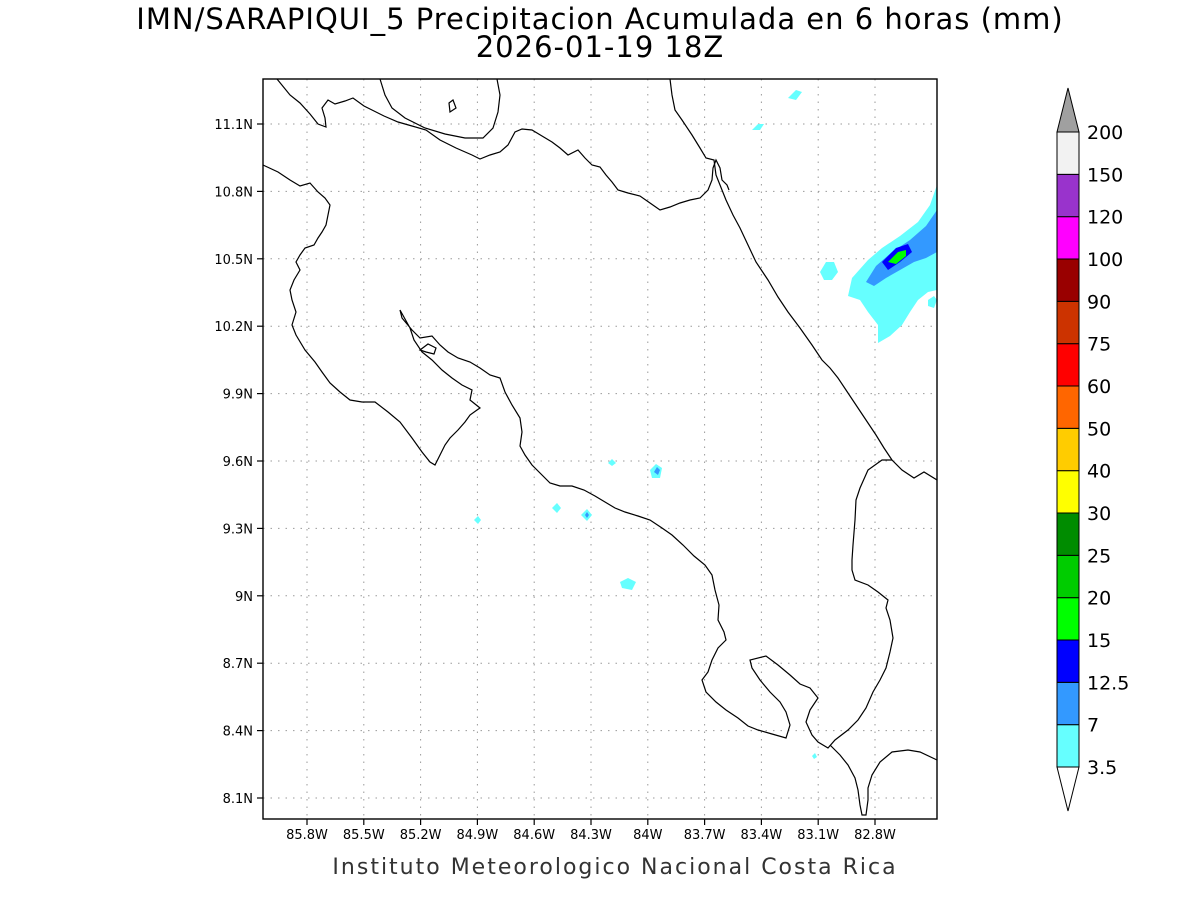 This screenshot has width=1200, height=900. Describe the element at coordinates (427, 349) in the screenshot. I see `lake-arenal-outline` at that location.